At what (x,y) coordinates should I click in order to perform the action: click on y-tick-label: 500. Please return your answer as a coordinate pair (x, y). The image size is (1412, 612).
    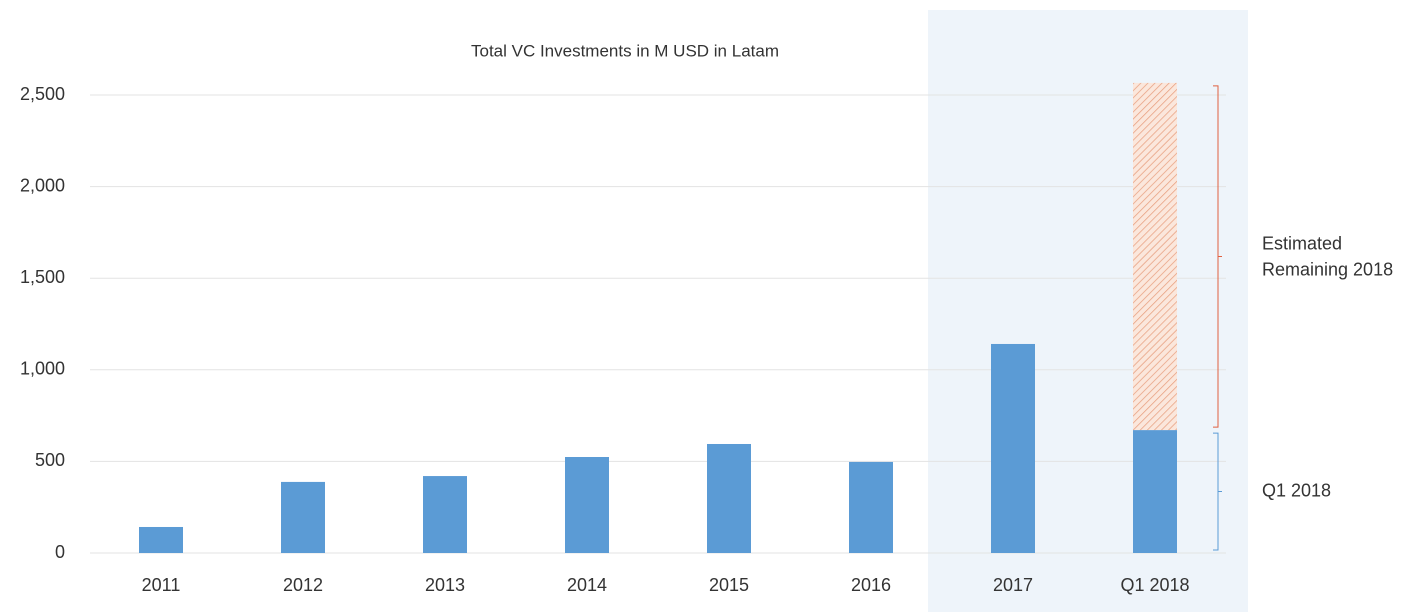
    Looking at the image, I should click on (50, 460).